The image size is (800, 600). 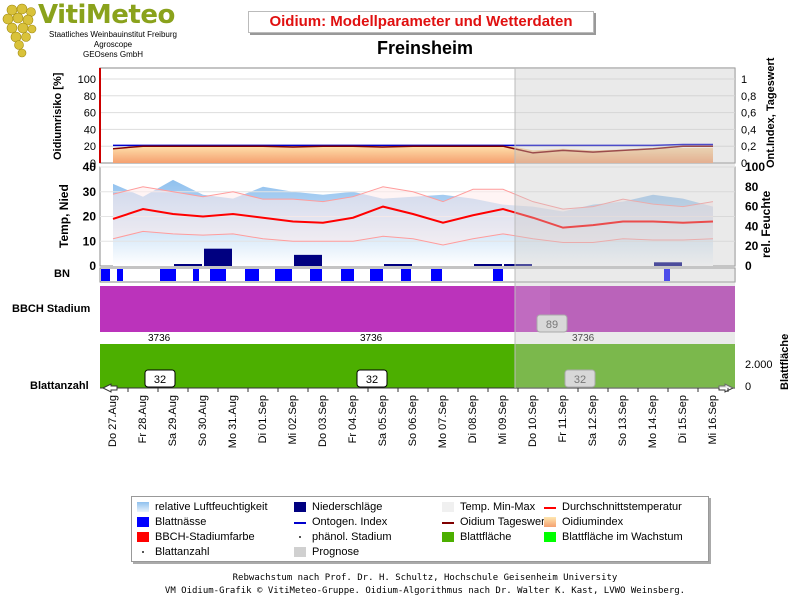 I want to click on location-title: Freinsheim, so click(x=425, y=48).